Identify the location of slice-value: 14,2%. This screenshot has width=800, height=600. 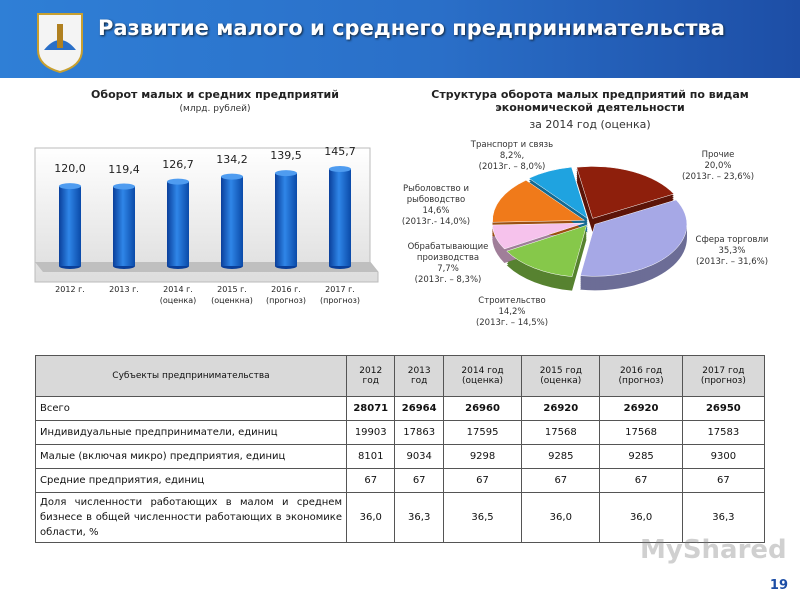
(512, 312).